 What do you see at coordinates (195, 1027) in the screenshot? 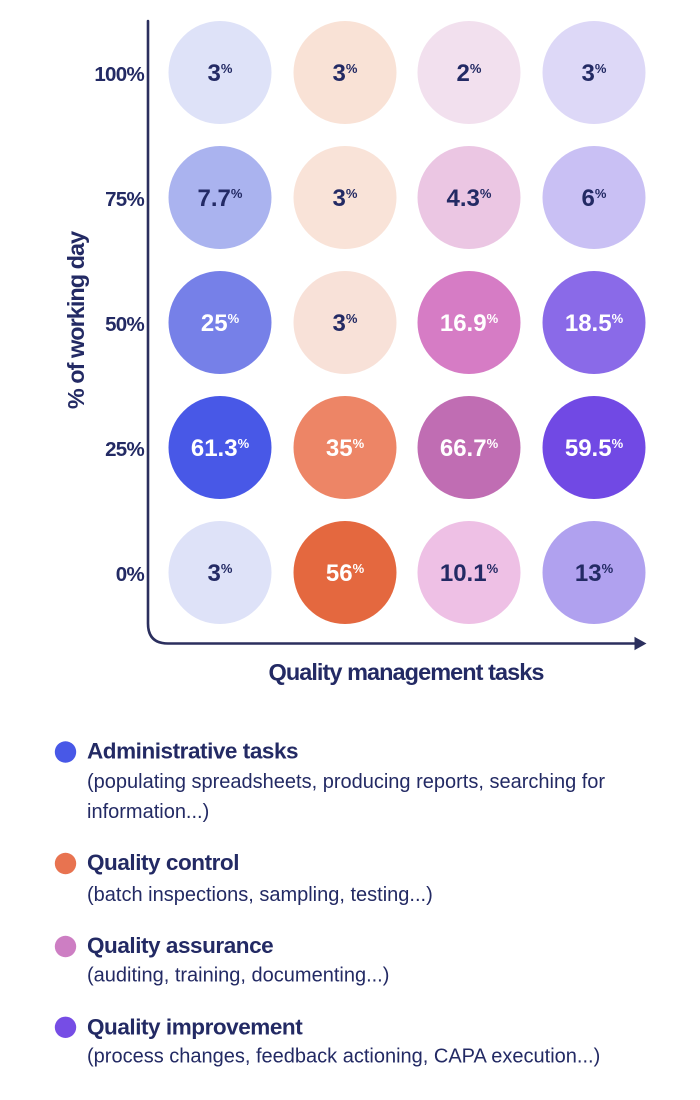
I see `svg-text: Quality improvement` at bounding box center [195, 1027].